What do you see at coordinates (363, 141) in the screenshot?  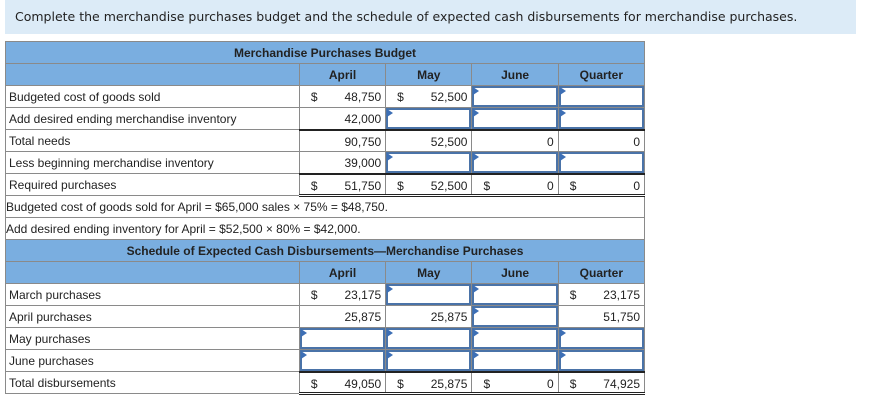 I see `cell-value: 90,750` at bounding box center [363, 141].